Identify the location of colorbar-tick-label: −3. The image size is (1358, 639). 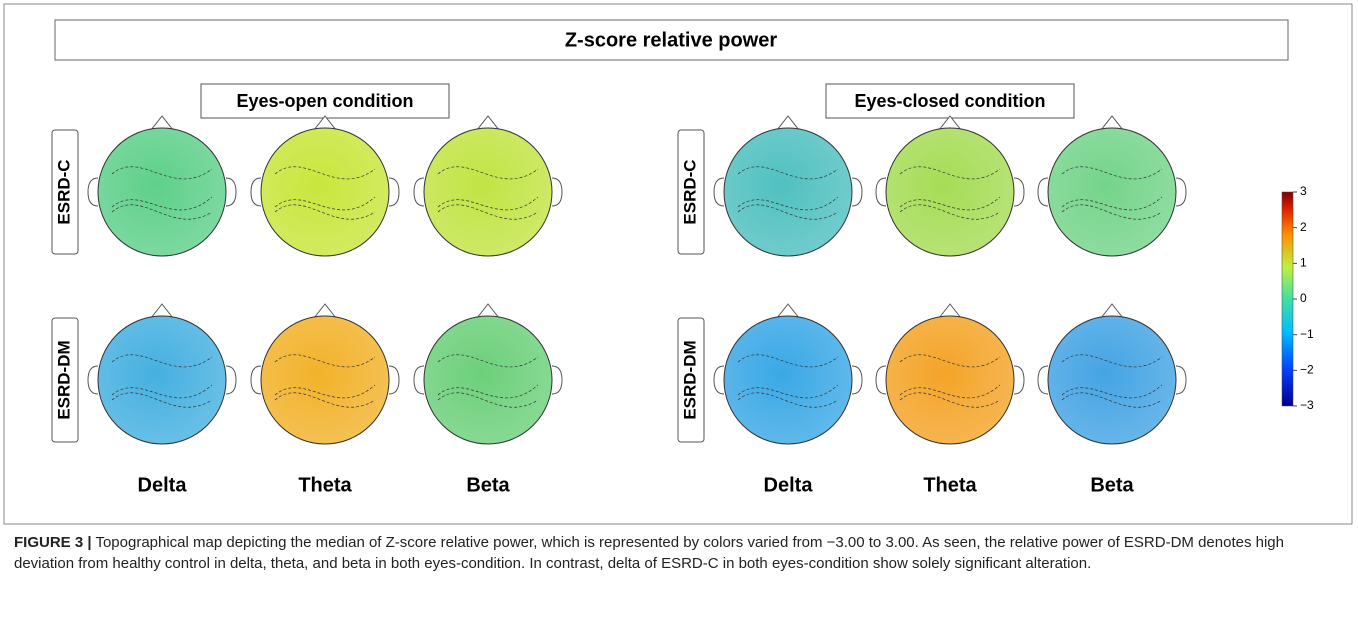
(1307, 405).